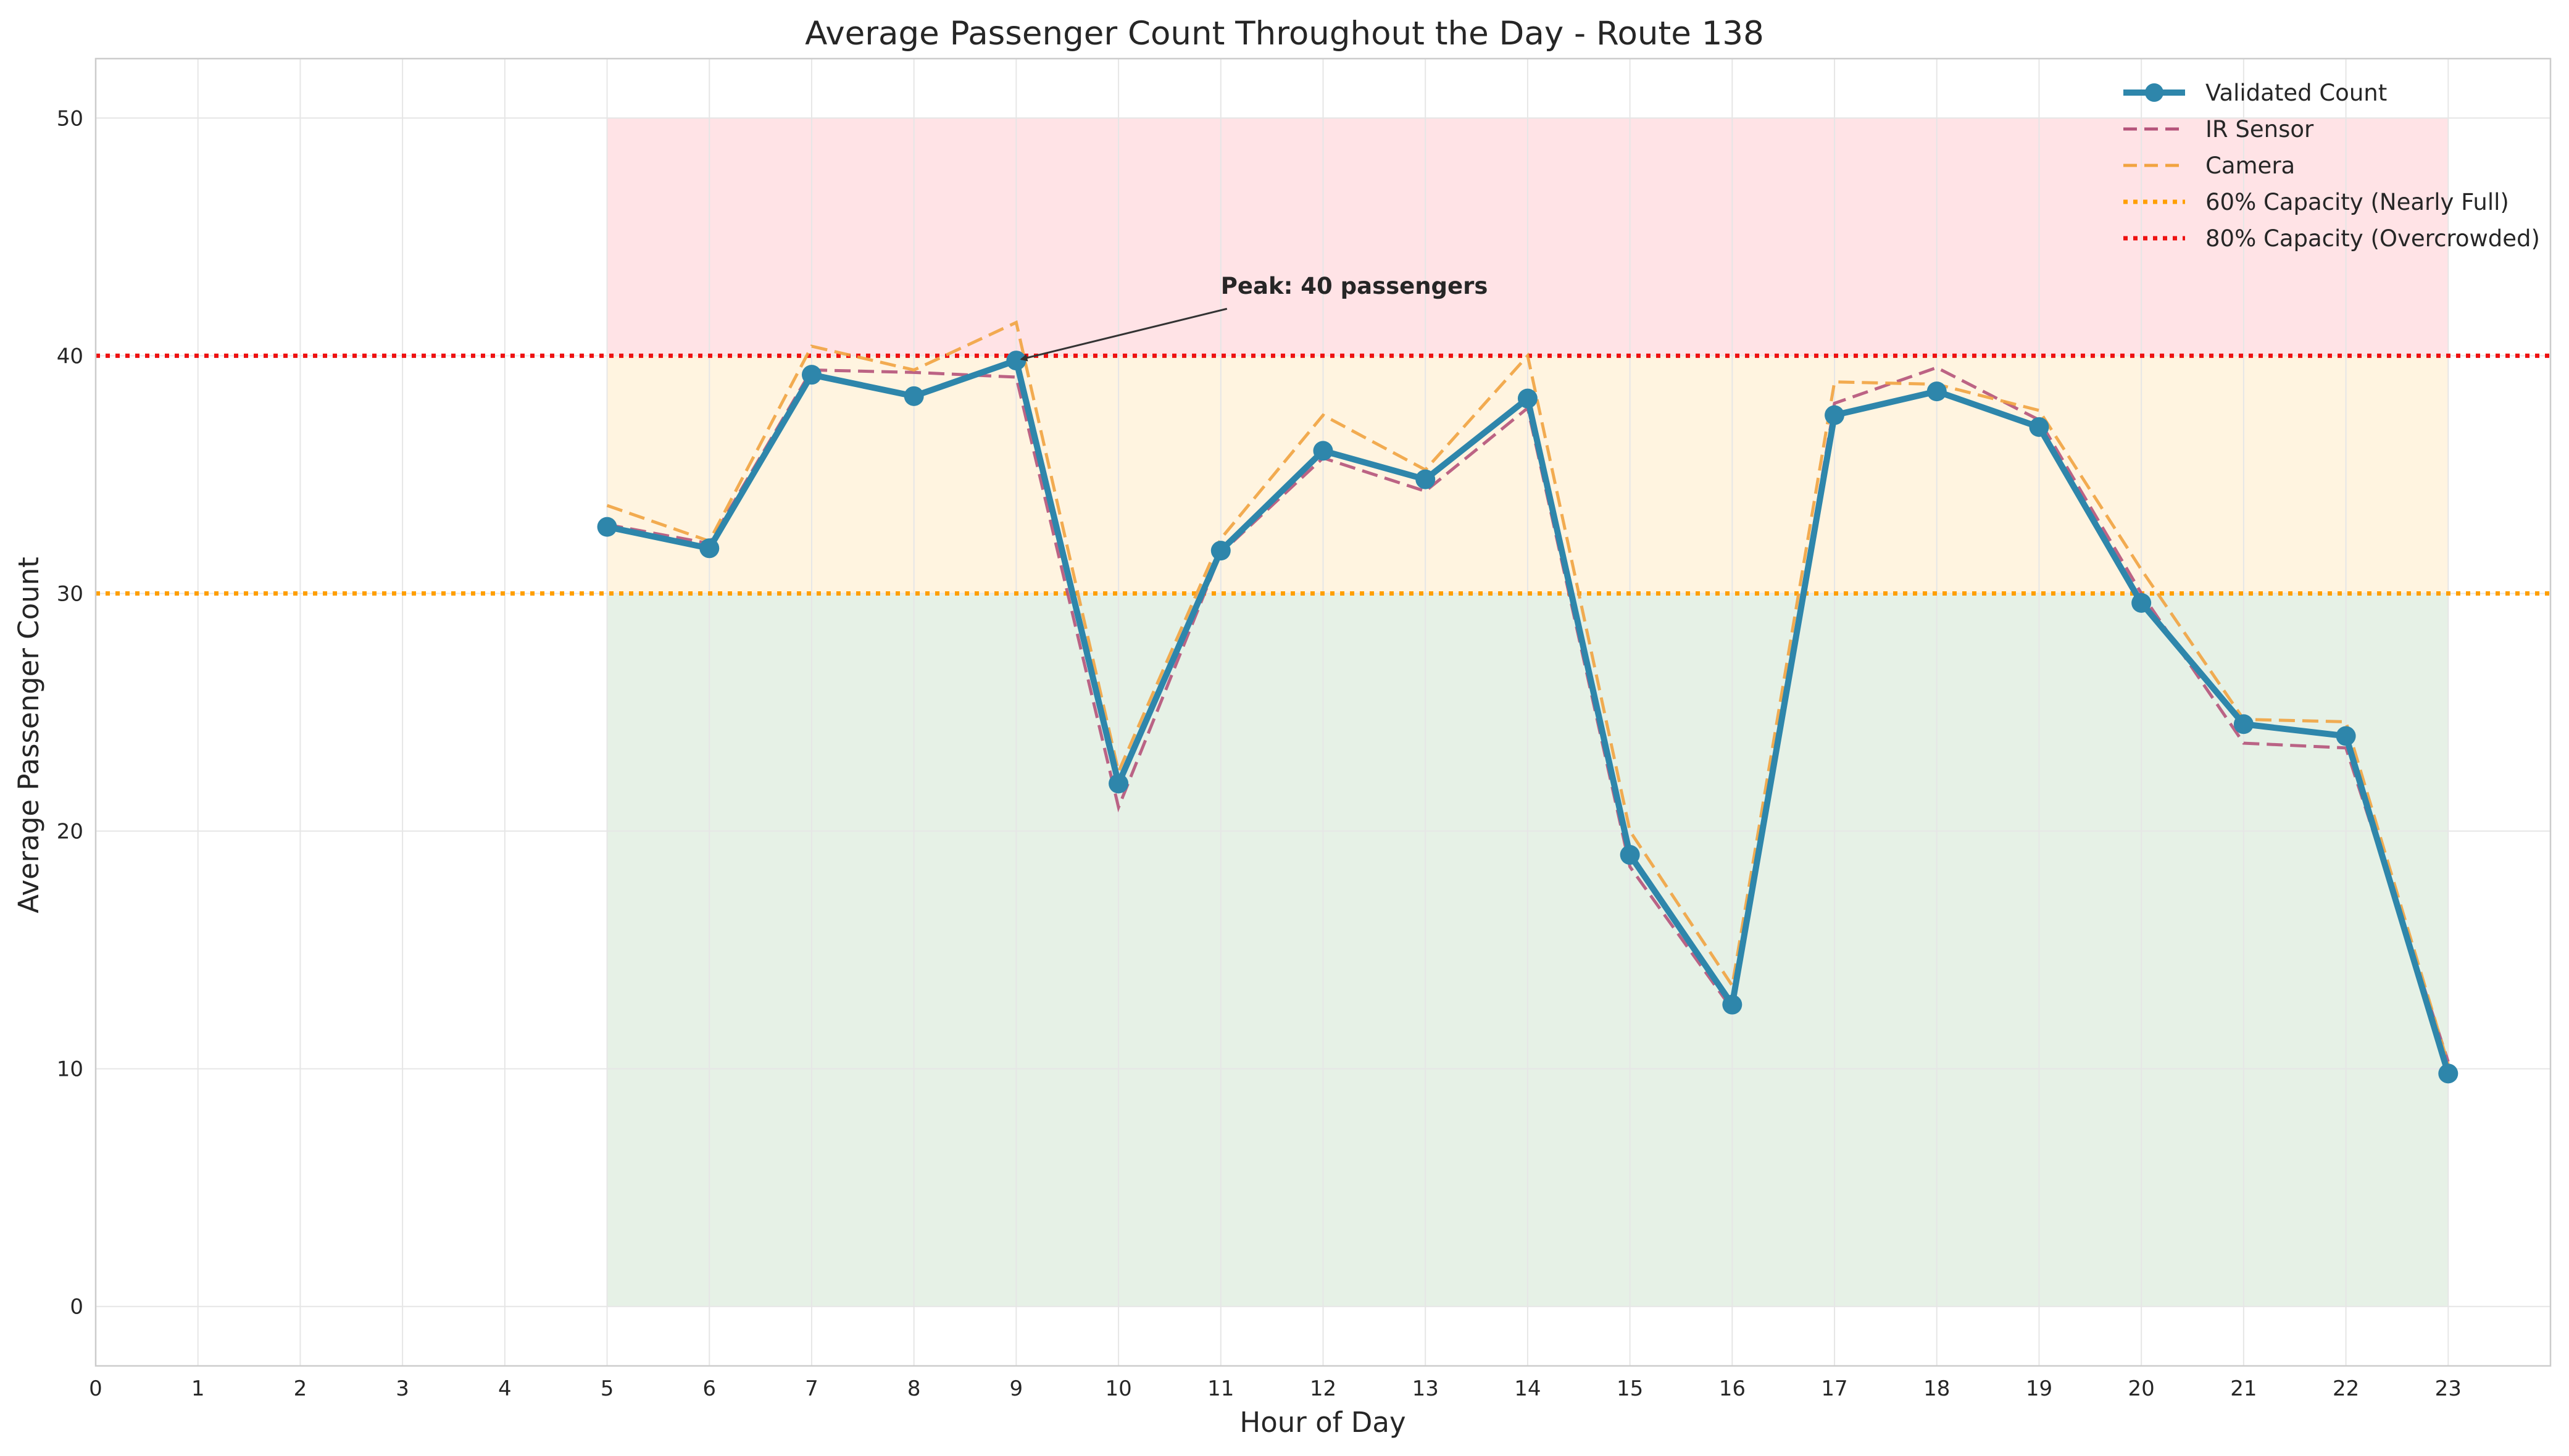 This screenshot has height=1456, width=2569. What do you see at coordinates (2357, 202) in the screenshot?
I see `legend-label: 60% Capacity (Nearly Full)` at bounding box center [2357, 202].